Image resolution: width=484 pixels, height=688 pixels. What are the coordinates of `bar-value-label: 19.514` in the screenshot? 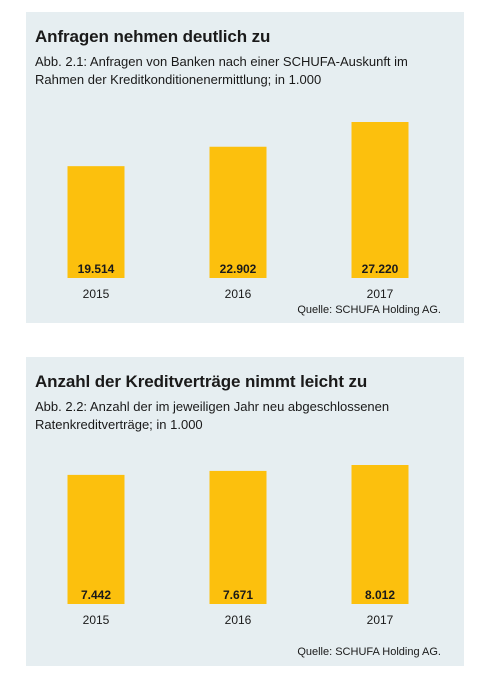 It's located at (96, 269).